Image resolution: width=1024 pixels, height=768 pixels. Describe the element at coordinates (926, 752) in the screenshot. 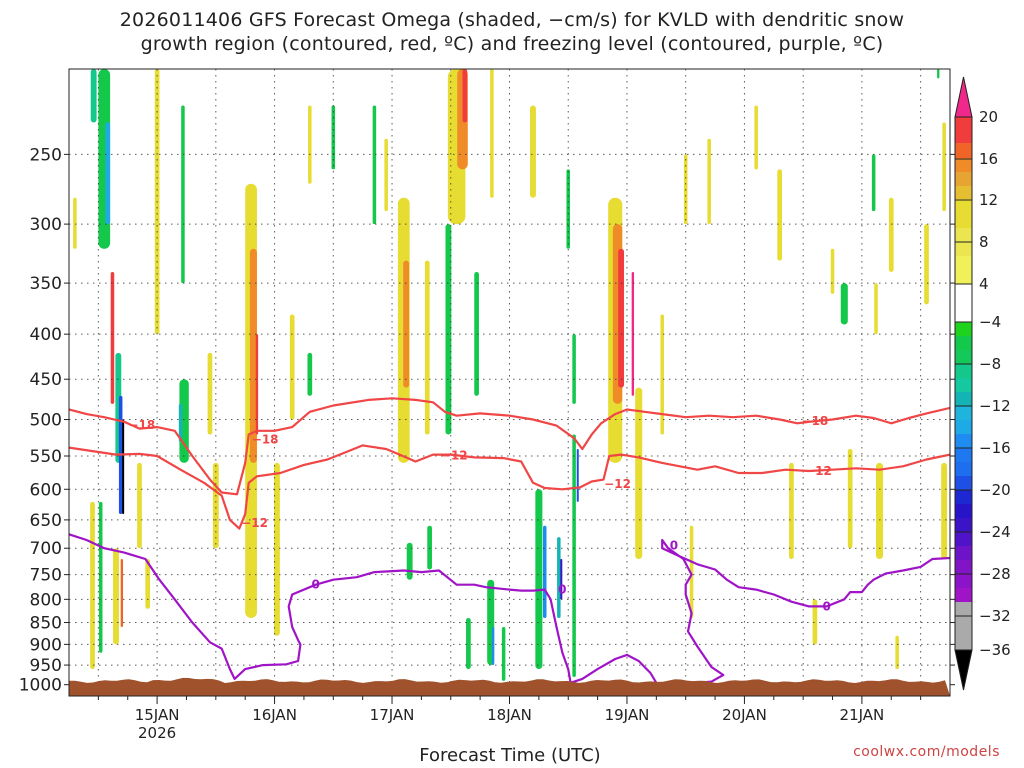

I see `credit-link: coolwx.com/models` at that location.